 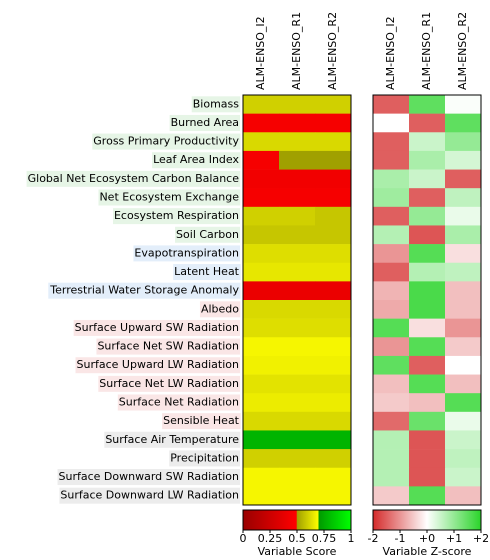 I want to click on colorbar-tick-label: -2, so click(x=373, y=538).